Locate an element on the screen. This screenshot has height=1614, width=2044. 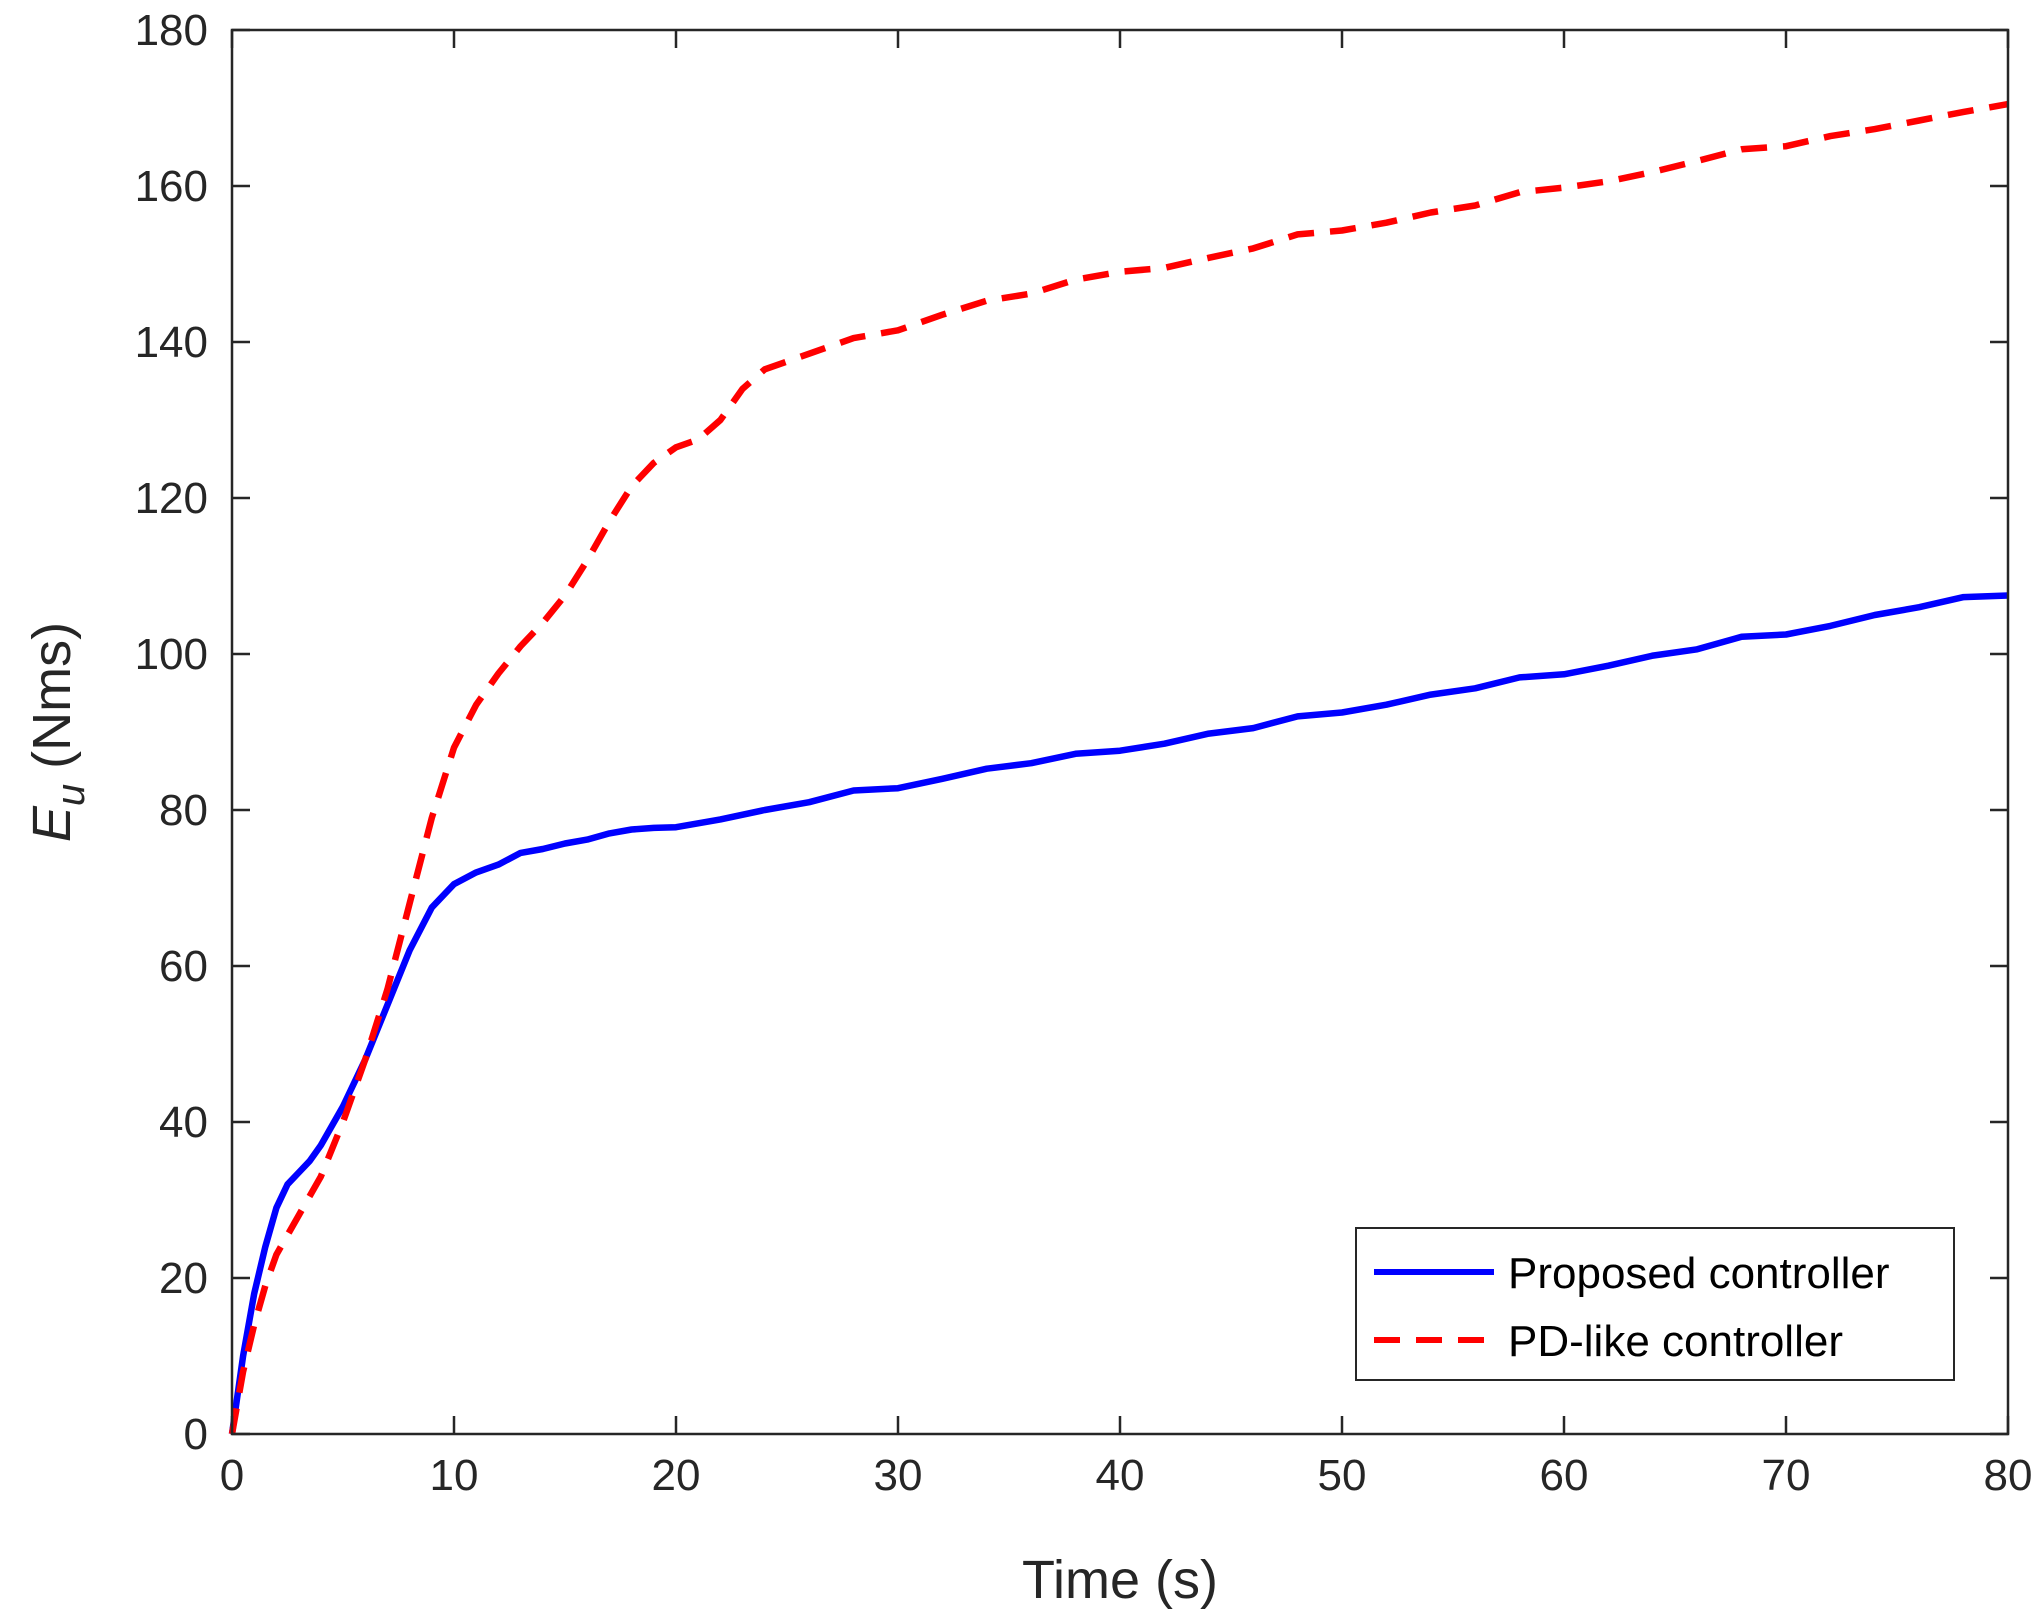
x-tick-label: 60 is located at coordinates (1564, 1475).